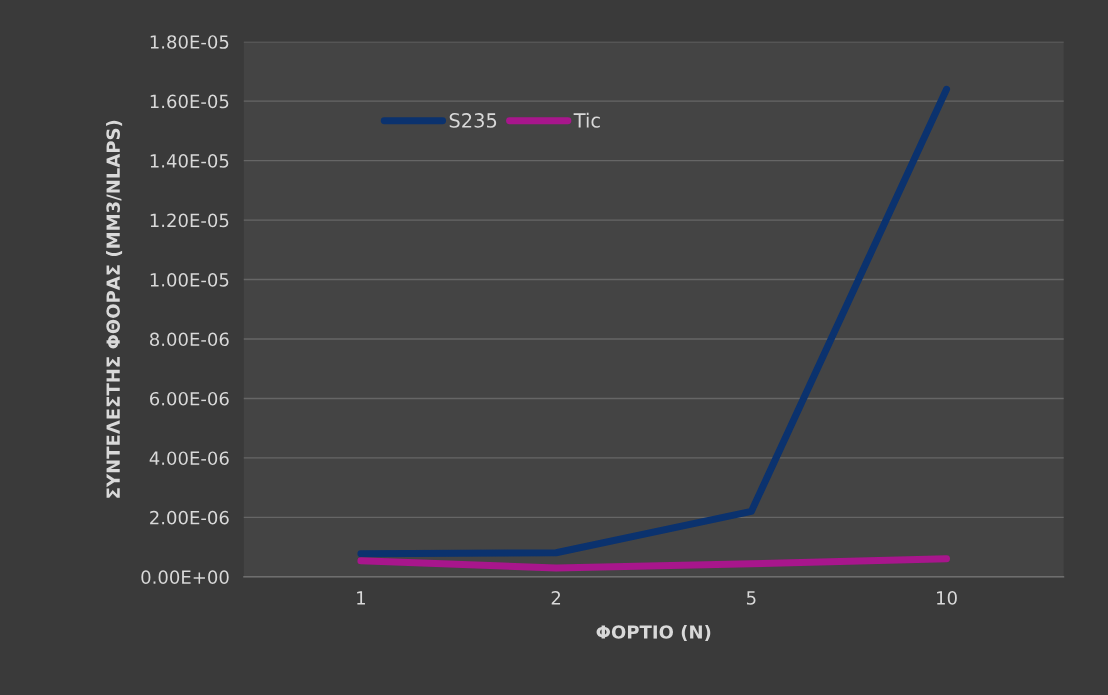  Describe the element at coordinates (189, 339) in the screenshot. I see `y-tick-label: 8.00E-06` at that location.